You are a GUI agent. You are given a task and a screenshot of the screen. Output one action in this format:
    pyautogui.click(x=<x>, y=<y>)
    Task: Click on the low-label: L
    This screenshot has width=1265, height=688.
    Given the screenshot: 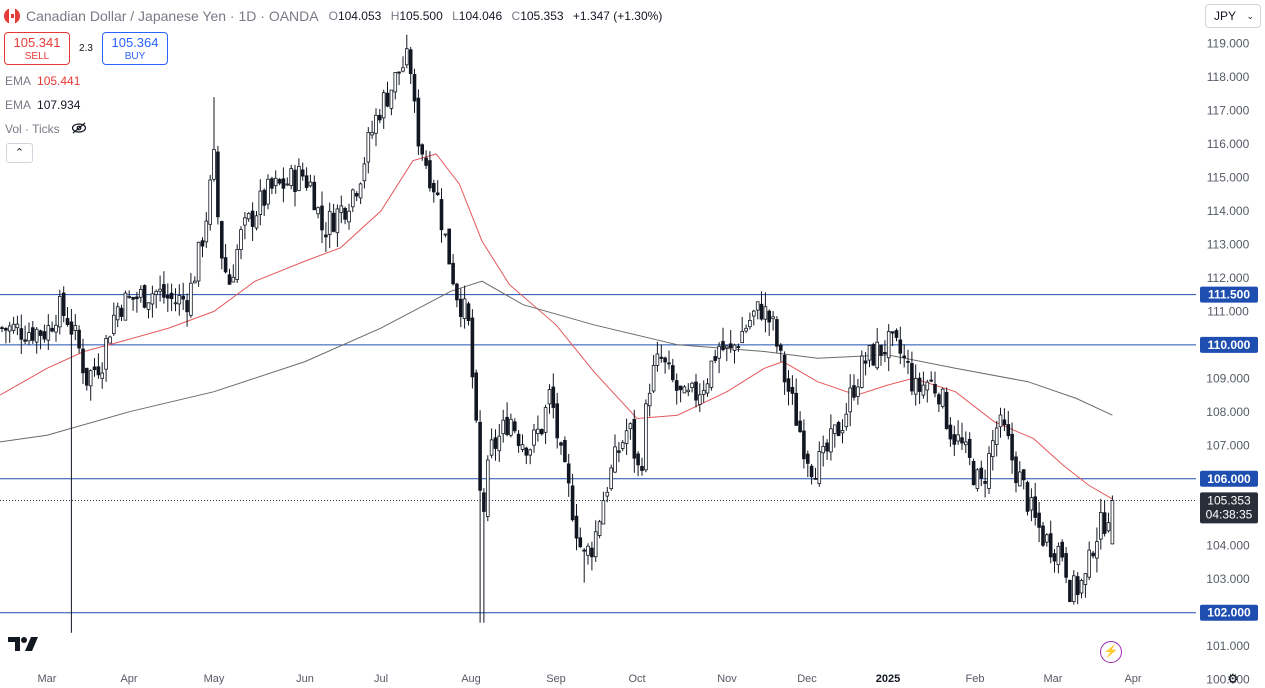 What is the action you would take?
    pyautogui.click(x=455, y=16)
    